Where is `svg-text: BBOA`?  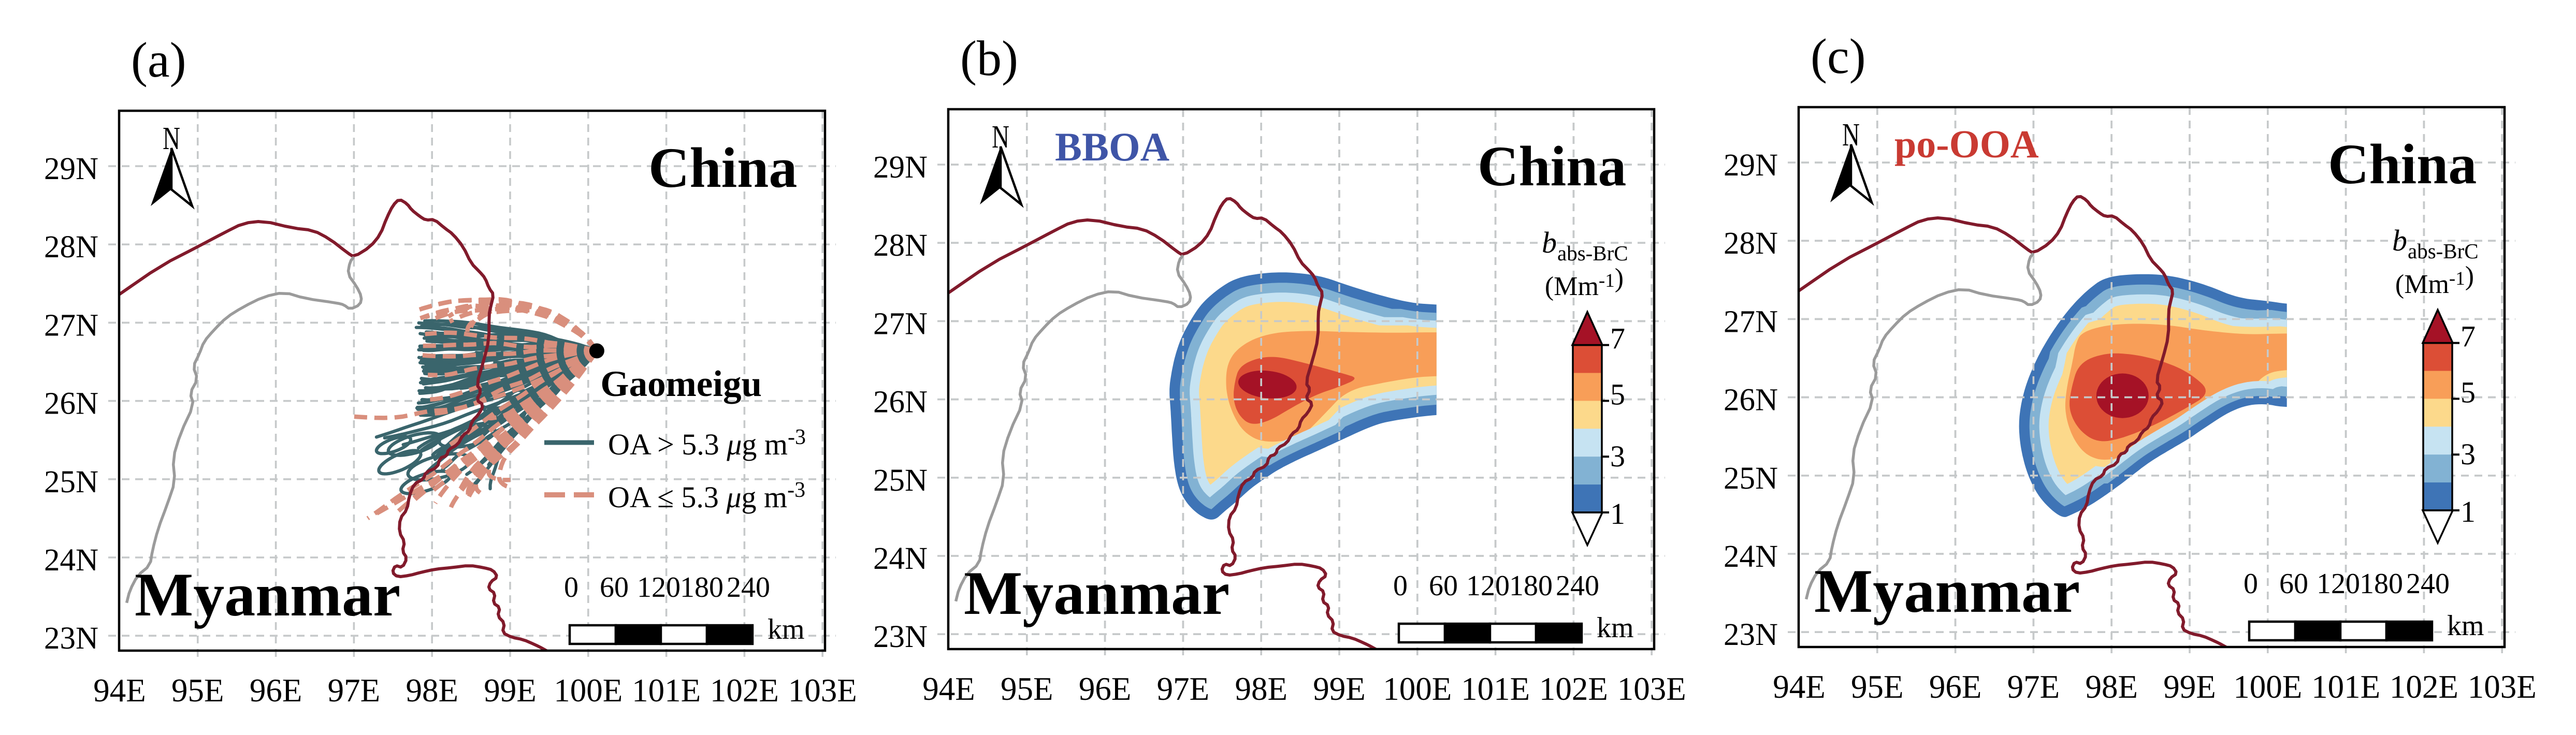 svg-text: BBOA is located at coordinates (1112, 146).